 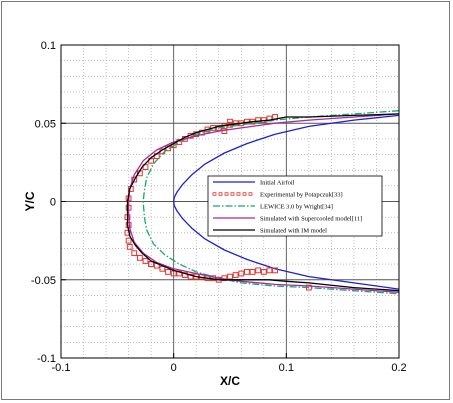 I want to click on x-tick-label: 0.1, so click(x=286, y=368).